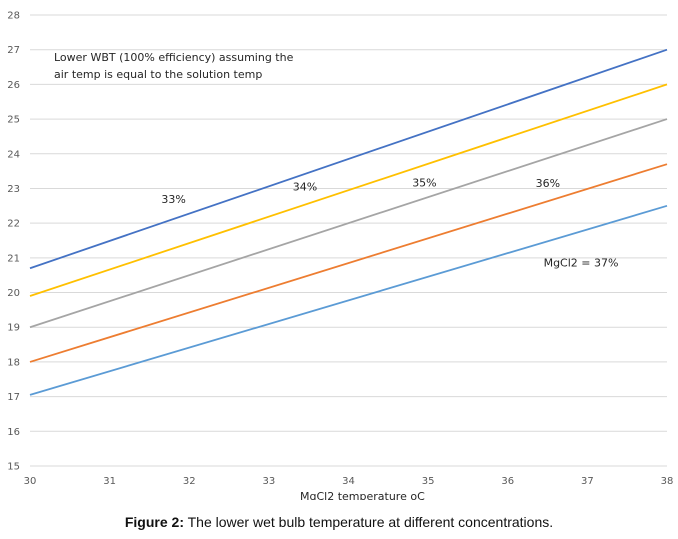 The height and width of the screenshot is (539, 678). I want to click on y-tick-label: 17, so click(13, 397).